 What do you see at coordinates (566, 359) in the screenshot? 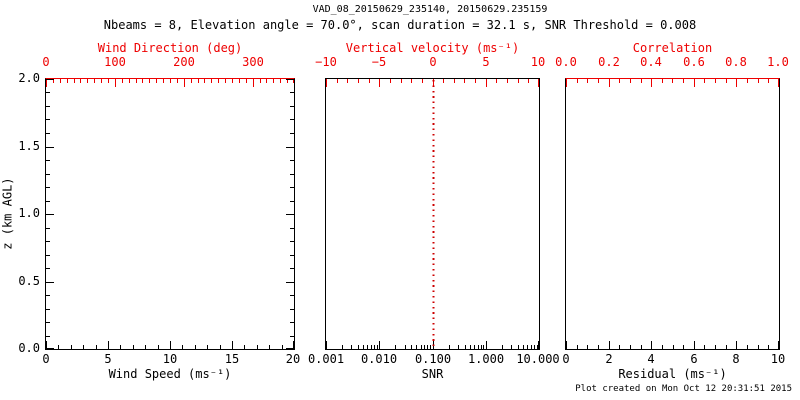
I see `x-tick-label-residual: 0` at bounding box center [566, 359].